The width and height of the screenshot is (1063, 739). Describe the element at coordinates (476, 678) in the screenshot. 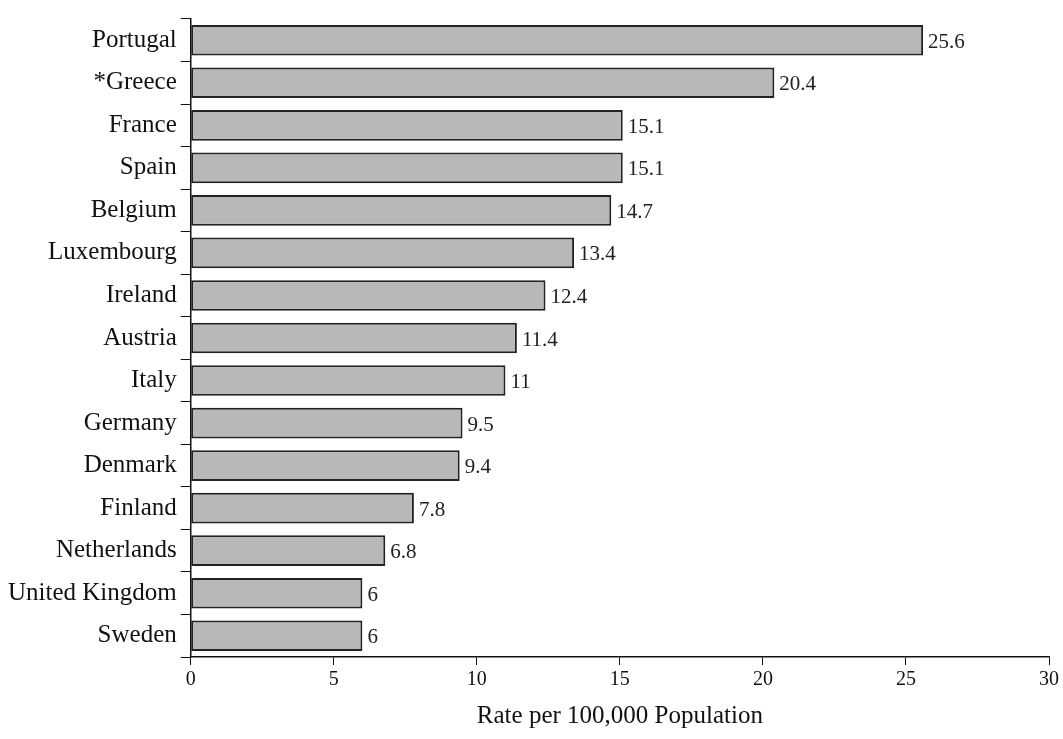

I see `x-tick-label: 10` at that location.